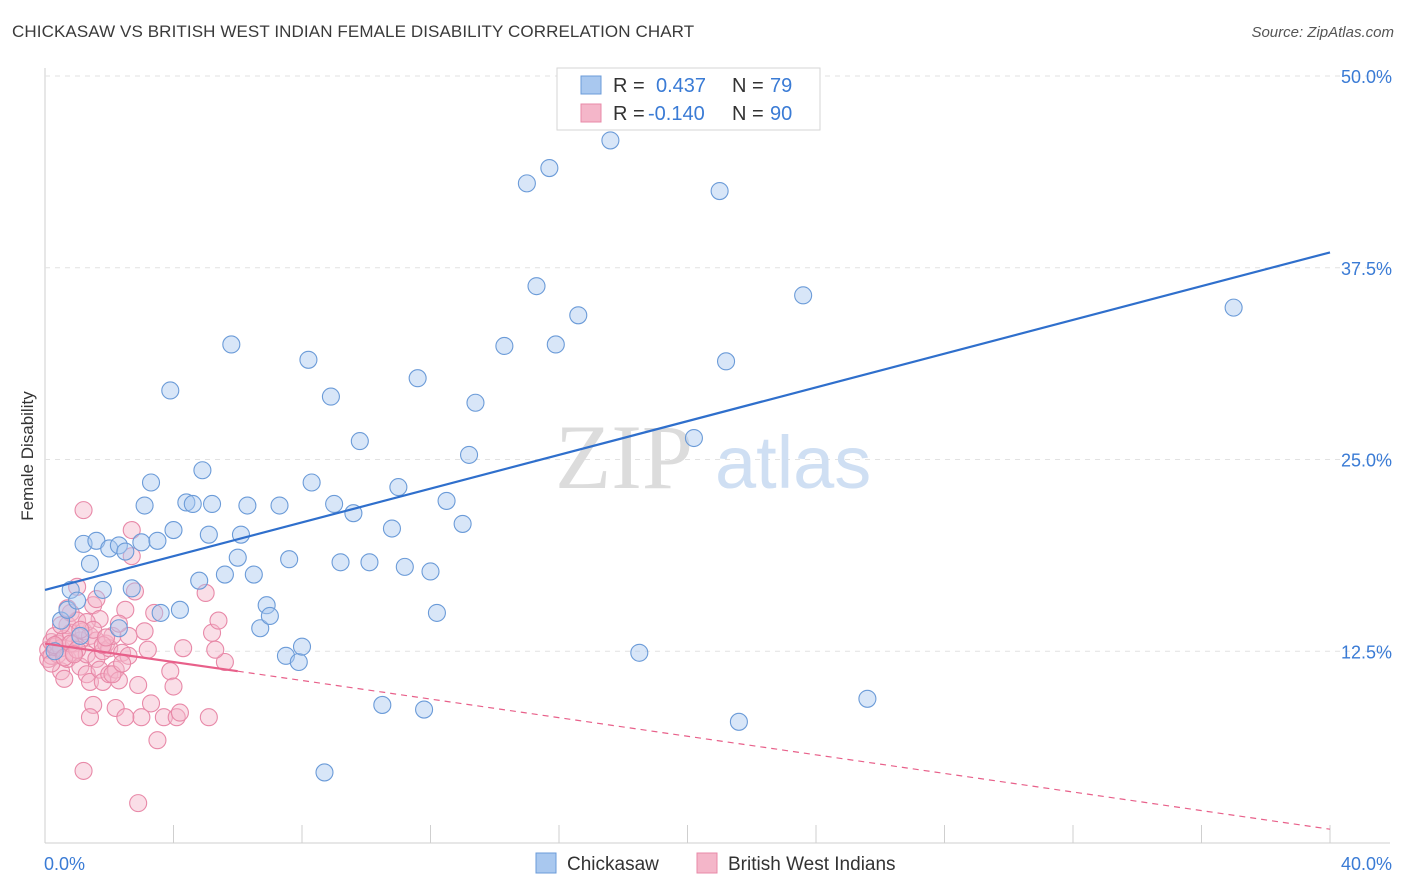 This screenshot has height=892, width=1406. What do you see at coordinates (781, 86) in the screenshot?
I see `legend-n-value-chickasaw: 79` at bounding box center [781, 86].